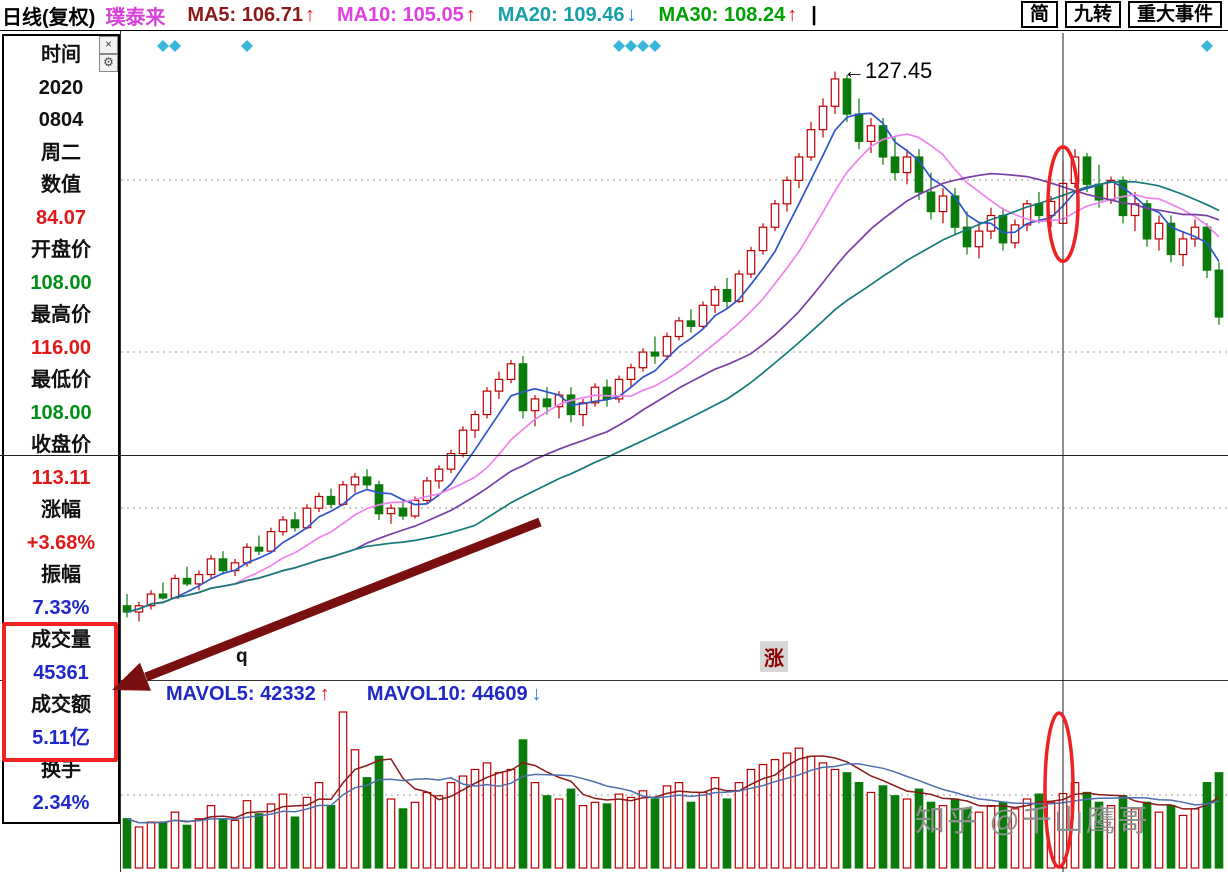 The height and width of the screenshot is (872, 1228). I want to click on stock-name: 璞泰来, so click(135, 17).